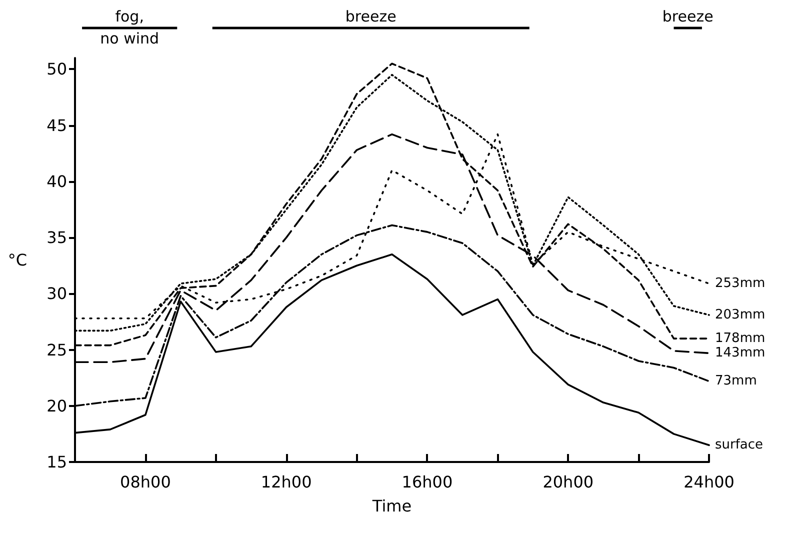  I want to click on y-tick-label: 25, so click(56, 350).